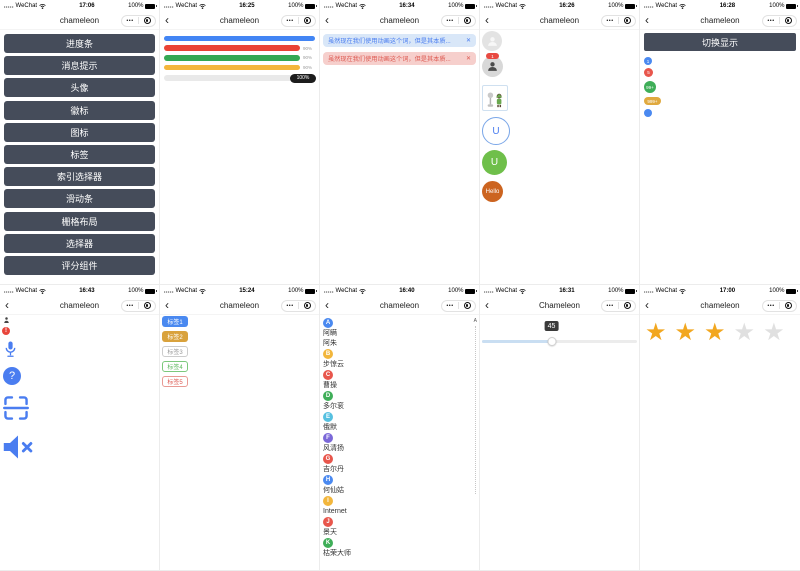  Describe the element at coordinates (727, 291) in the screenshot. I see `status-time: 17:00` at that location.